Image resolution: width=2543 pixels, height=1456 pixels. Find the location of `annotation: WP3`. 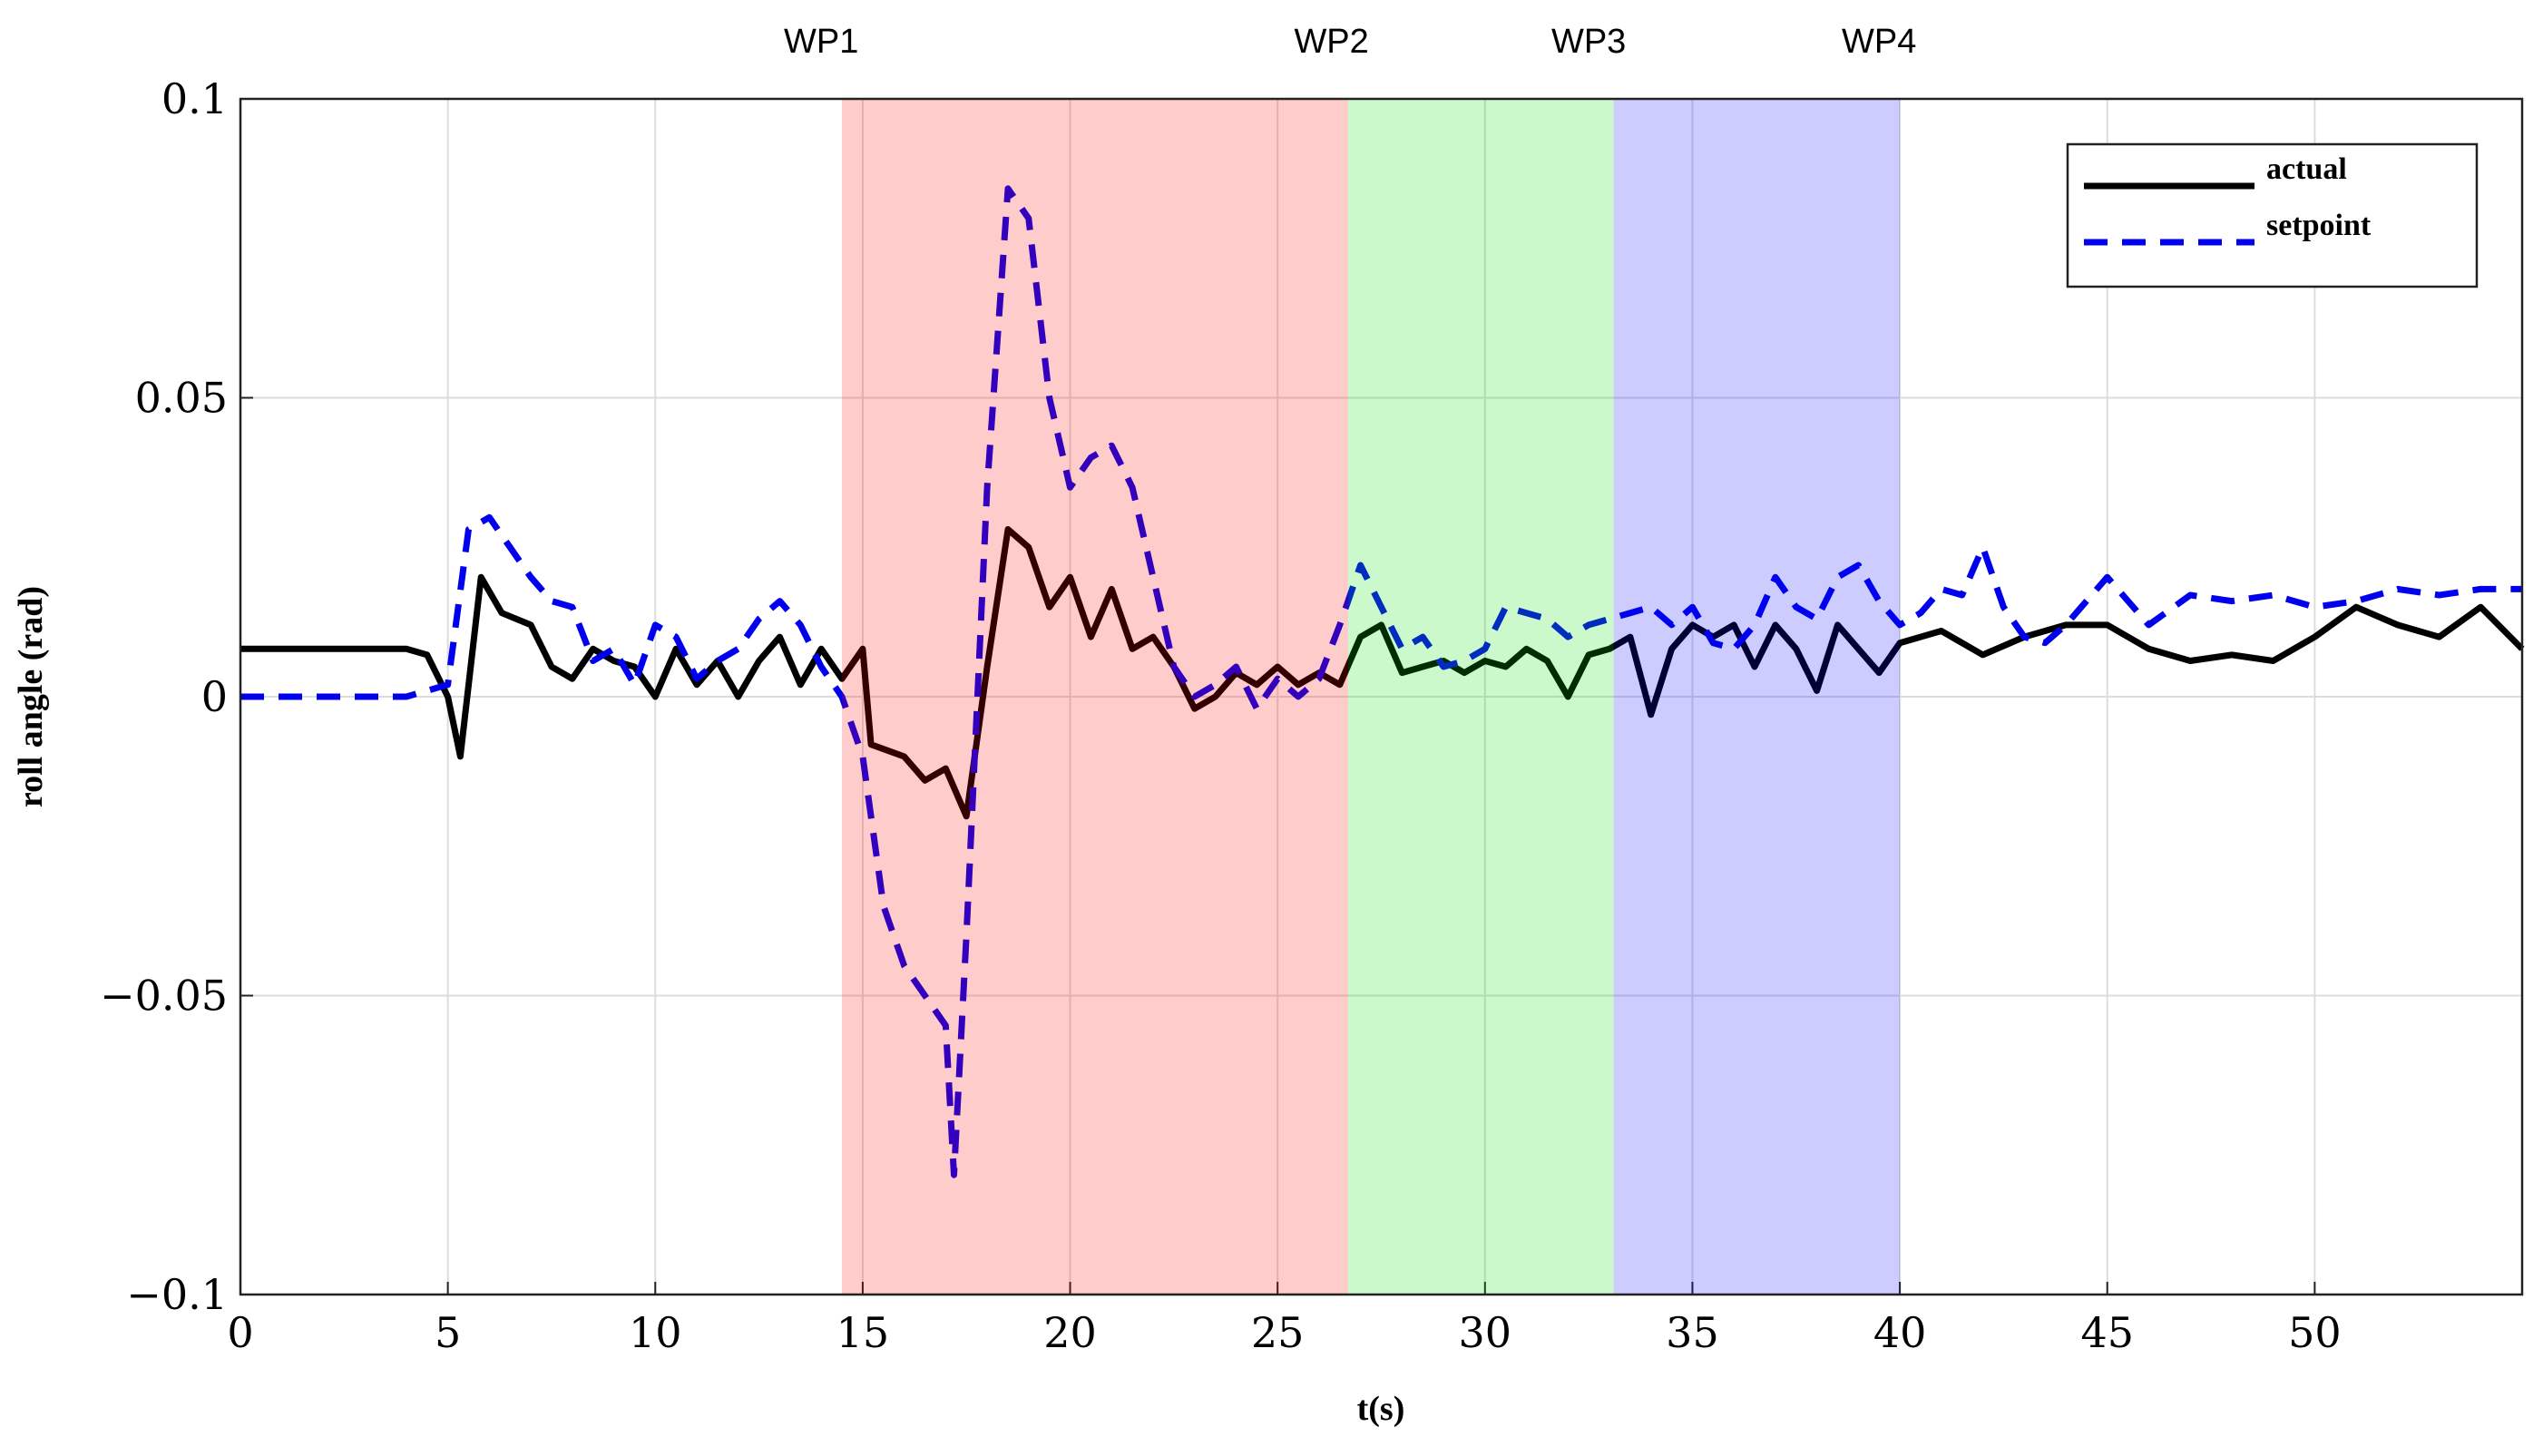

annotation: WP3 is located at coordinates (1588, 42).